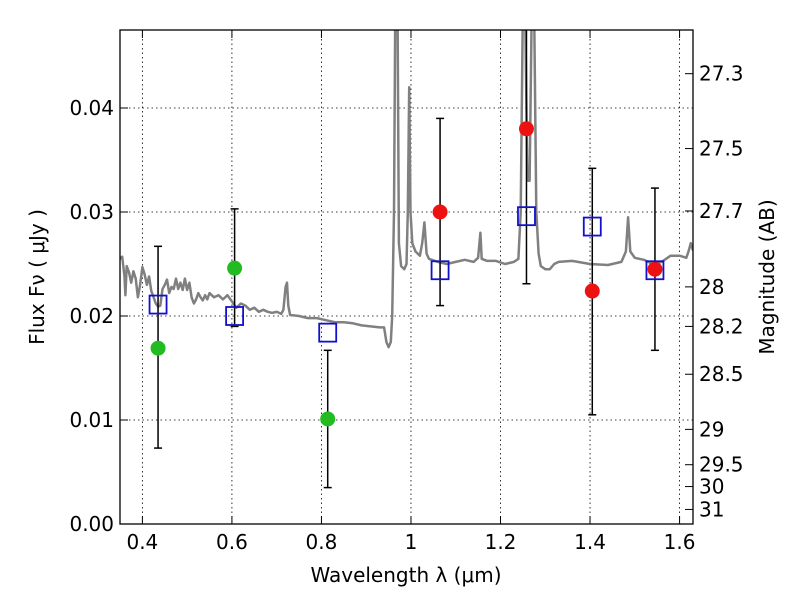 This screenshot has height=600, width=800. I want to click on x-tick-label-5: 1.4, so click(590, 542).